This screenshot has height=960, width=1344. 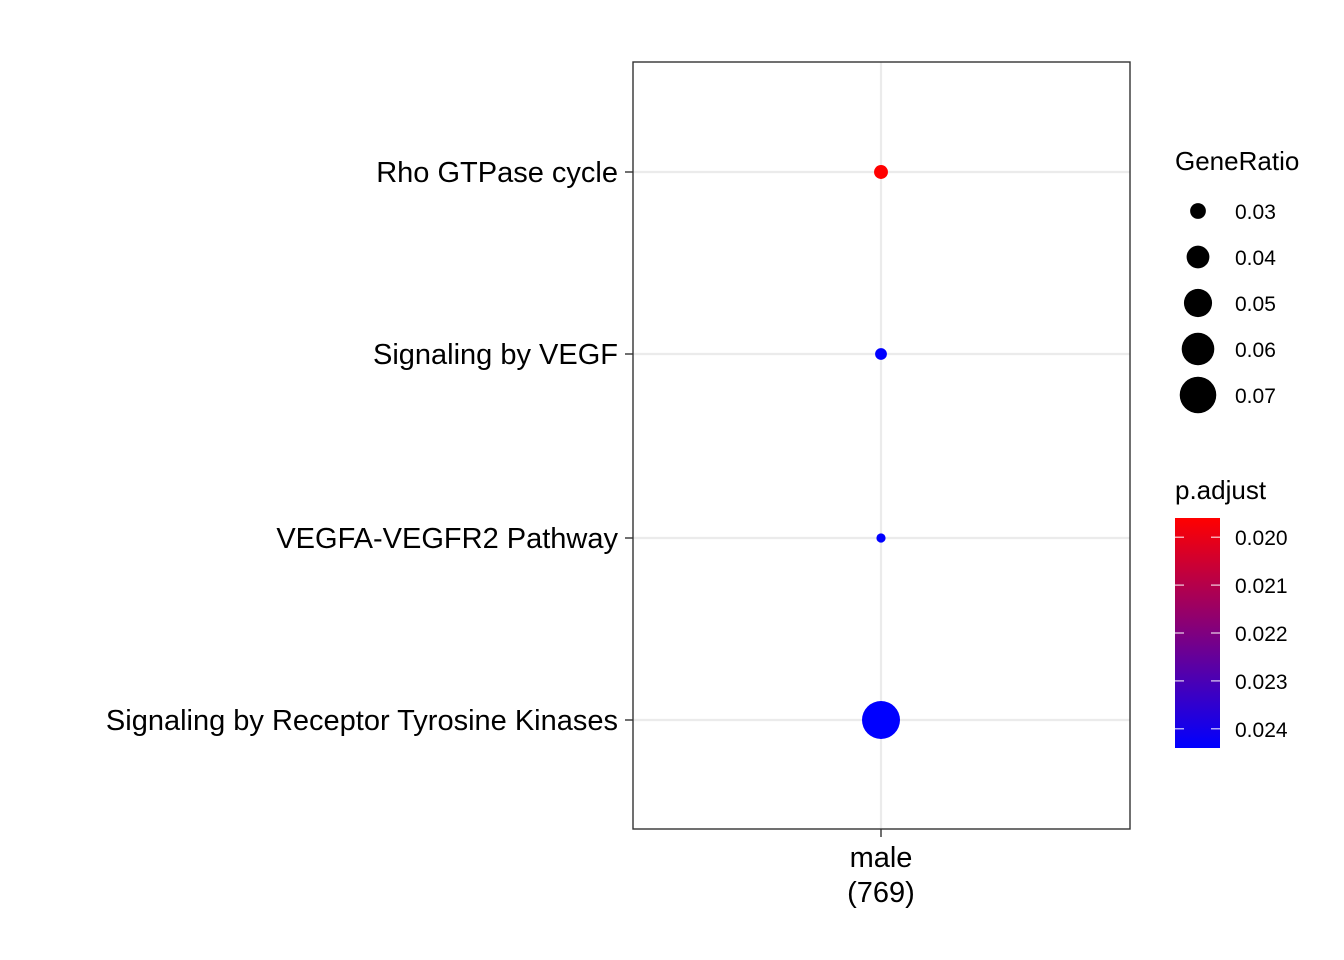 What do you see at coordinates (1231, 611) in the screenshot?
I see `padjust-legend: p.adjust 0.020 0.021 0.022 0.023 0.024` at bounding box center [1231, 611].